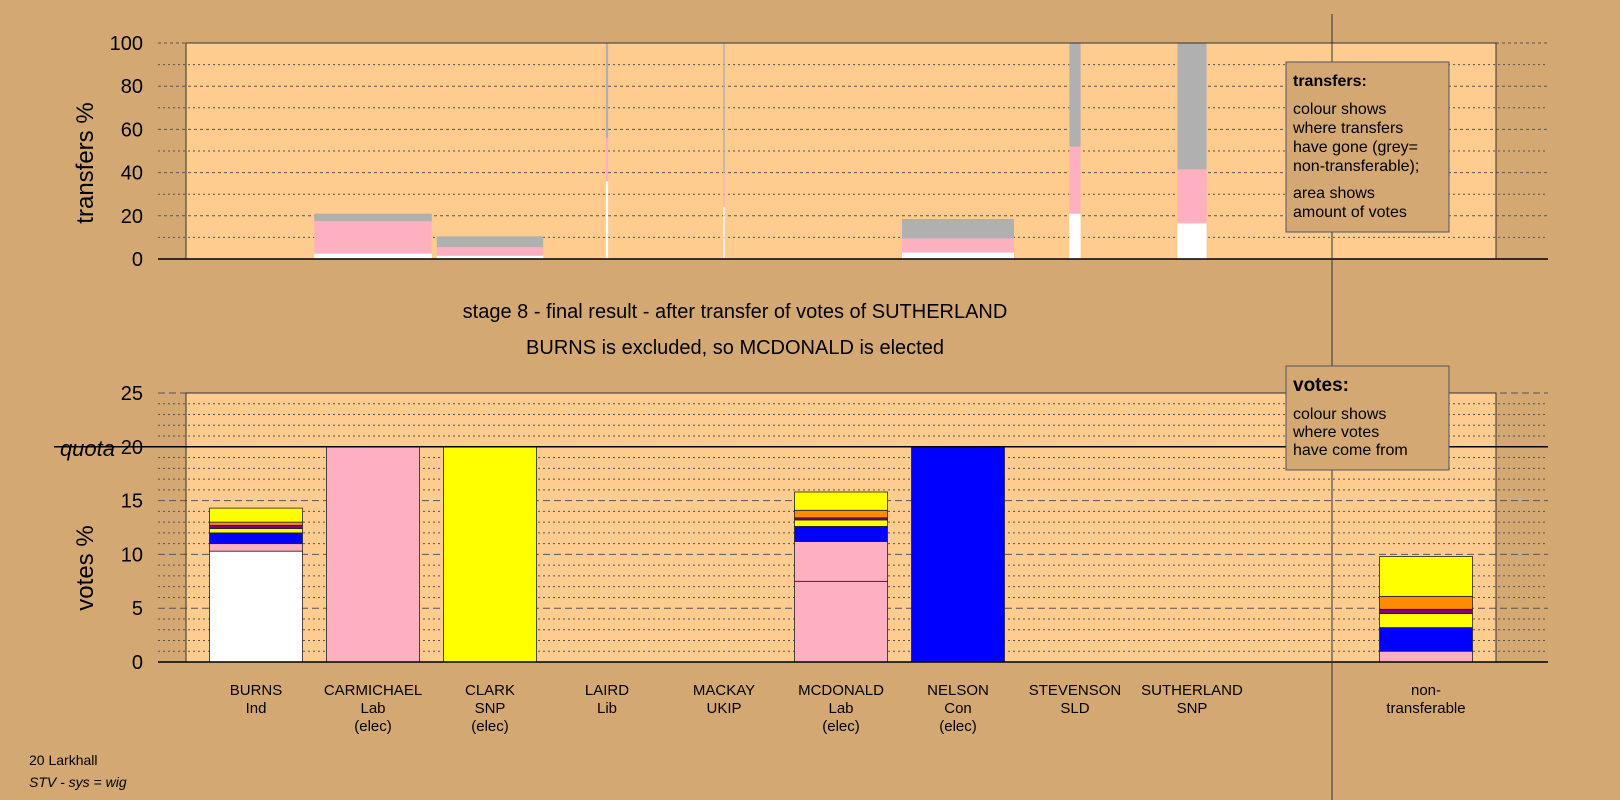  I want to click on votes-legend-line: have come from, so click(1350, 450).